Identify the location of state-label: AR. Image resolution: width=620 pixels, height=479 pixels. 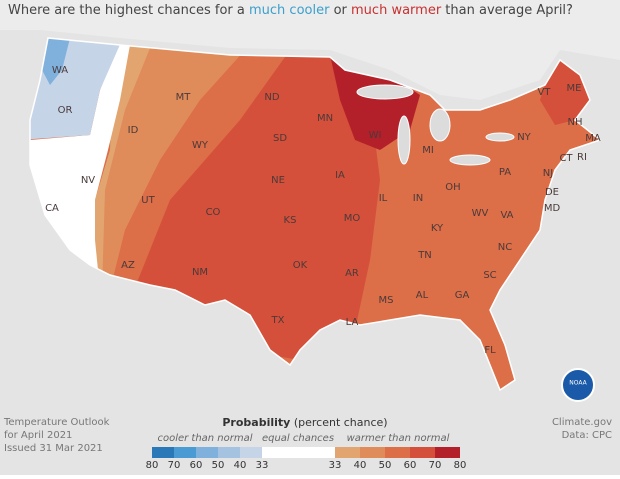
(352, 273).